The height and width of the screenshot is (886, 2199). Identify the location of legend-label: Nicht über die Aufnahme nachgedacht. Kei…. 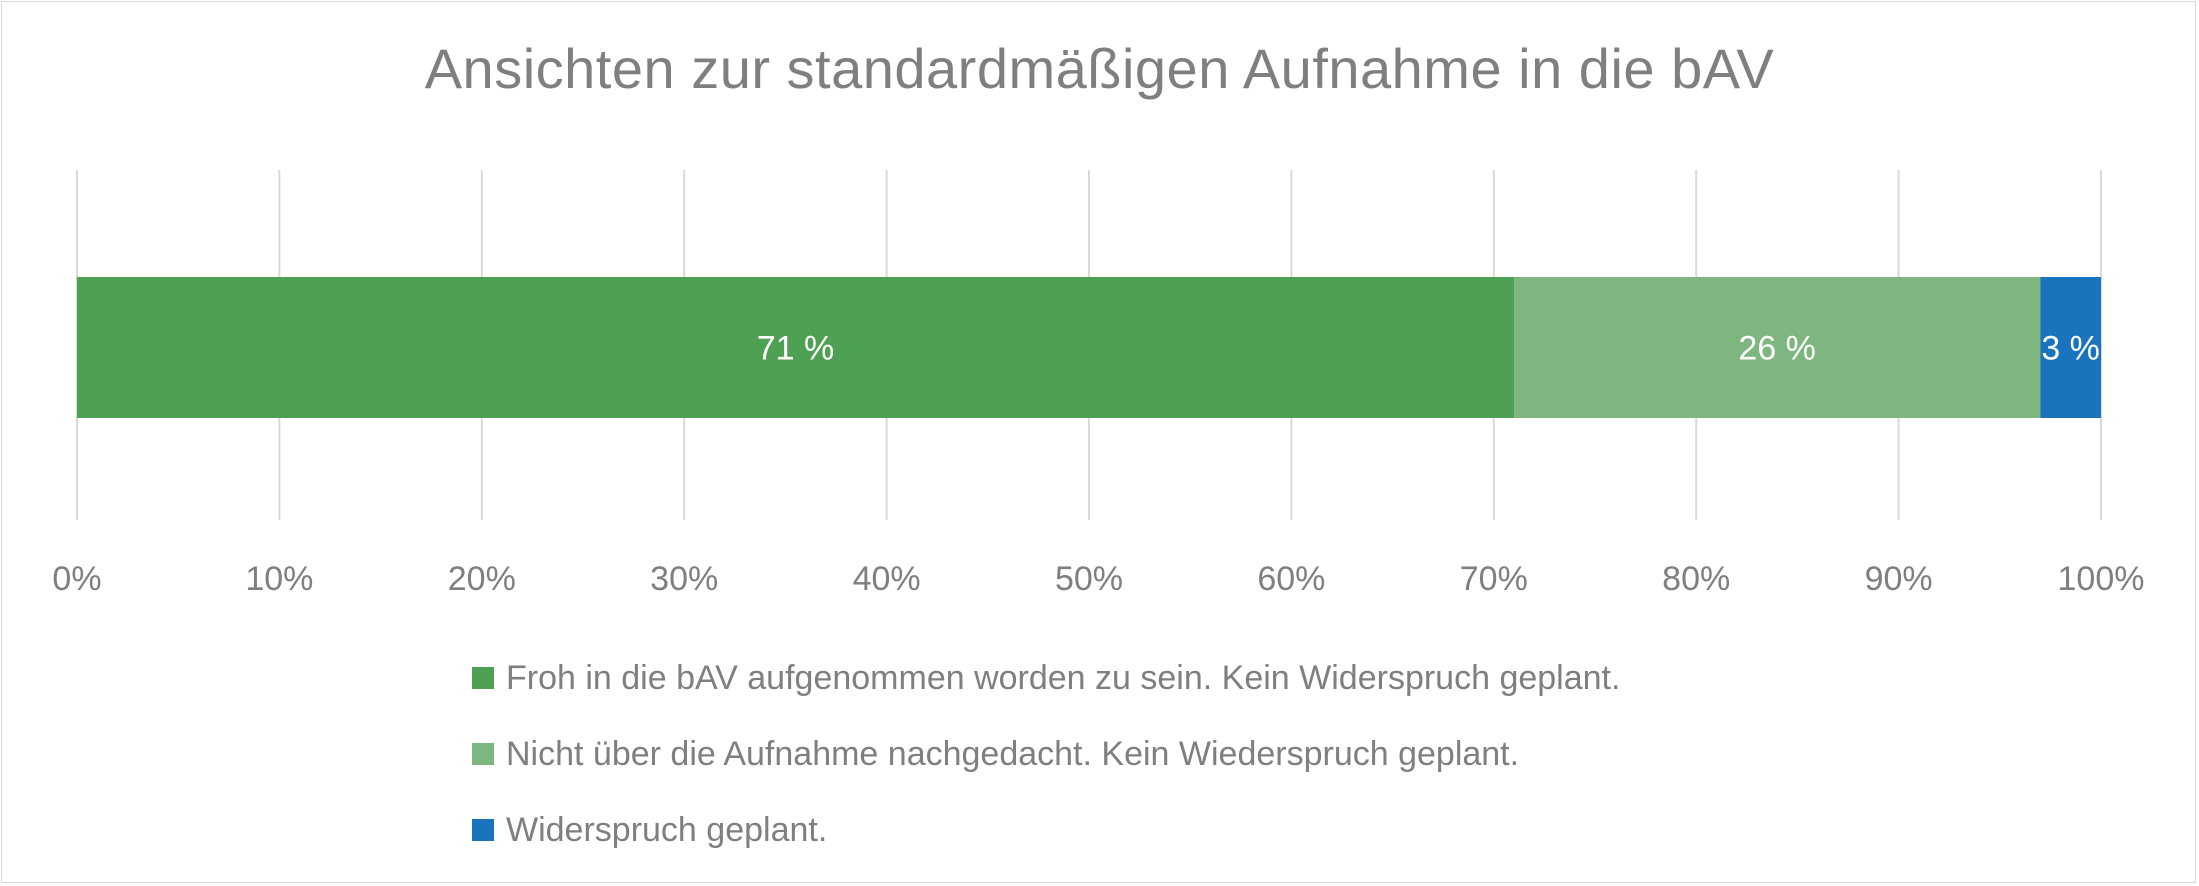
(1013, 753).